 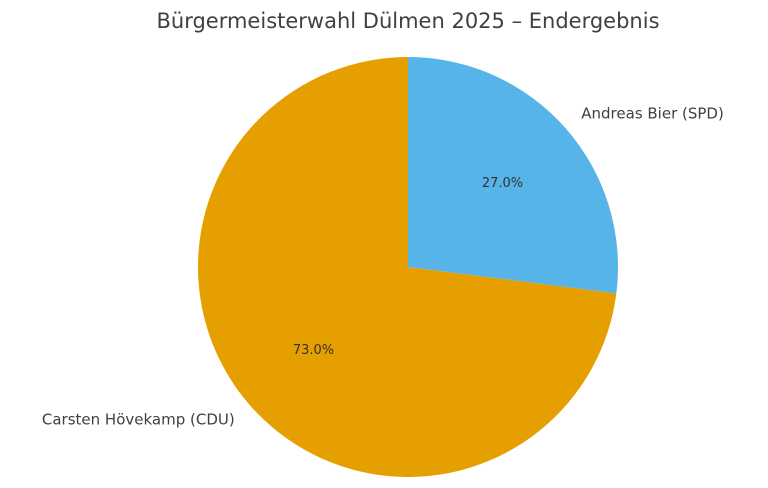 I want to click on slice-label: Carsten Hövekamp (CDU), so click(x=138, y=419).